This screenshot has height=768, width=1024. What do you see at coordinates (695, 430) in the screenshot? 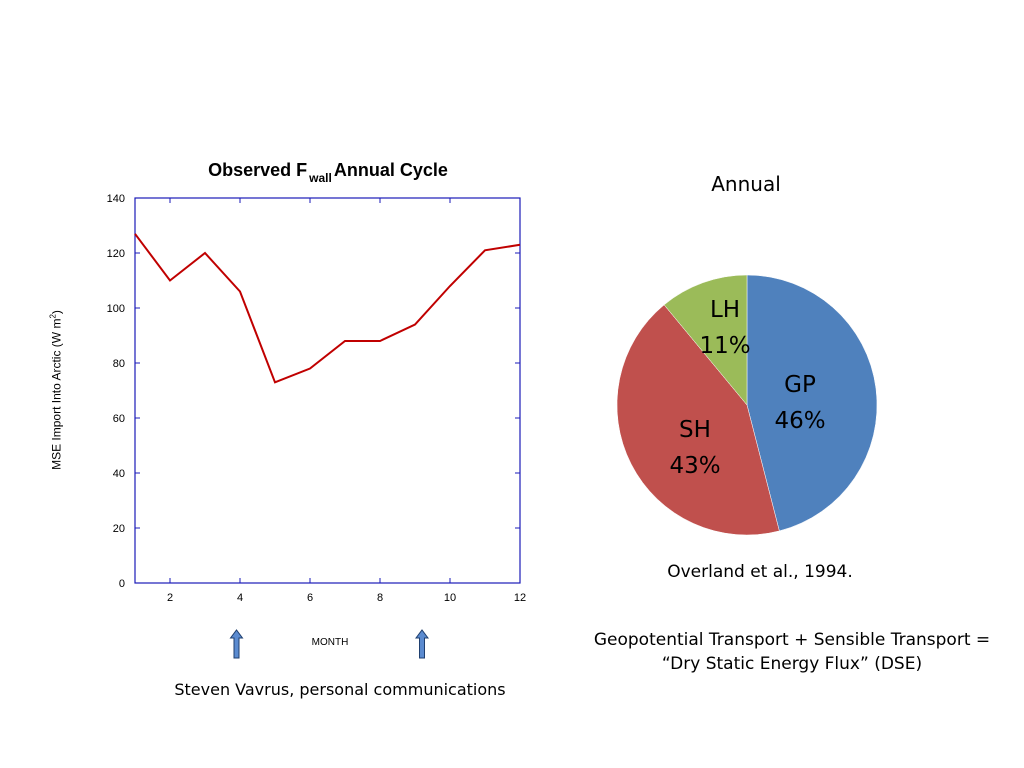
I see `pie-label-sh: SH` at bounding box center [695, 430].